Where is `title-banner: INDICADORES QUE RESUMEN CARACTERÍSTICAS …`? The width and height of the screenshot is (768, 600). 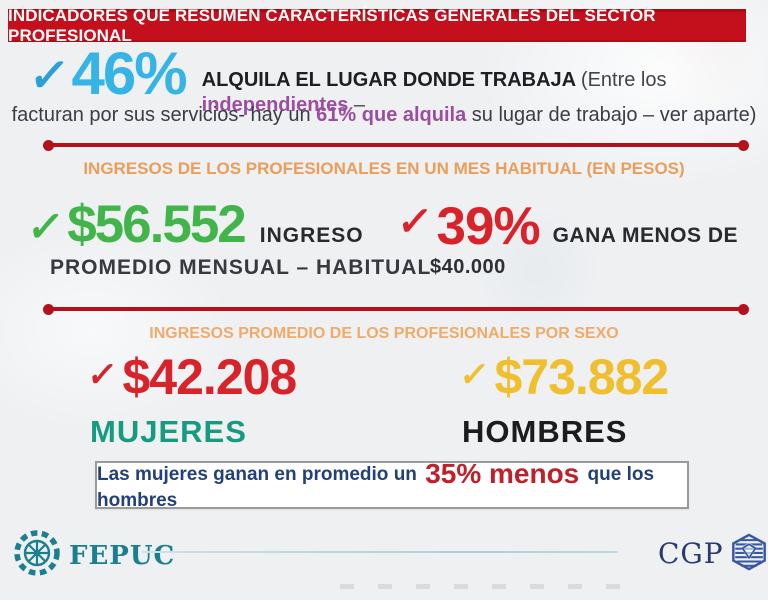
title-banner: INDICADORES QUE RESUMEN CARACTERÍSTICAS … is located at coordinates (377, 25).